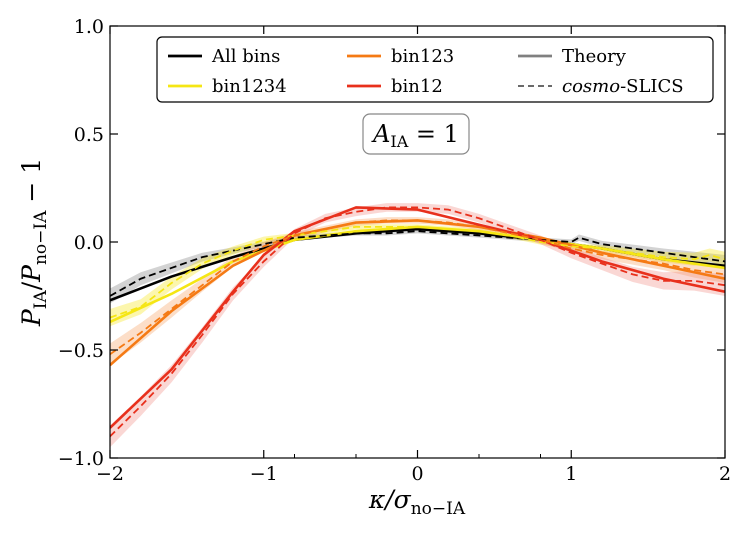  Describe the element at coordinates (417, 474) in the screenshot. I see `x-tick-label: 0` at that location.